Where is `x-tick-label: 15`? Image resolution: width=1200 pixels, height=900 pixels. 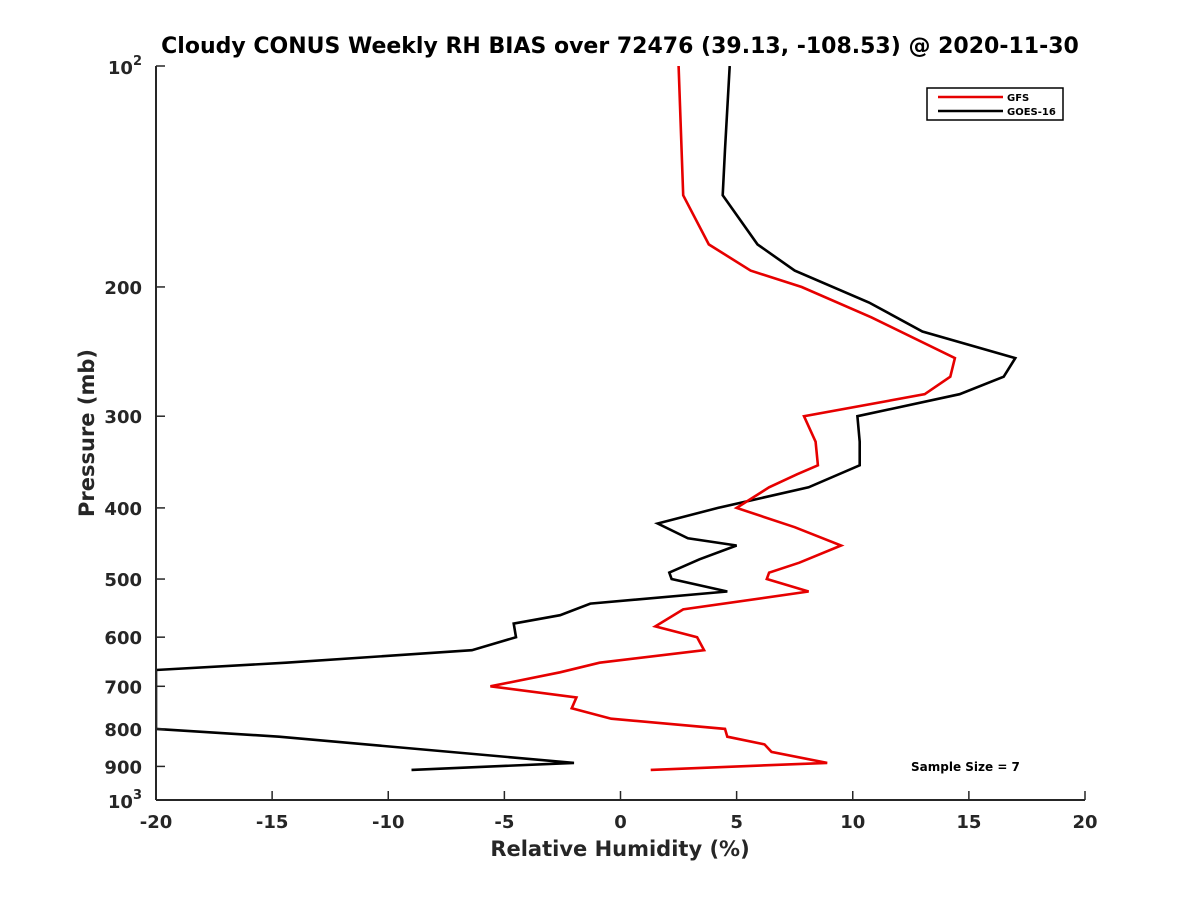 x-tick-label: 15 is located at coordinates (968, 822).